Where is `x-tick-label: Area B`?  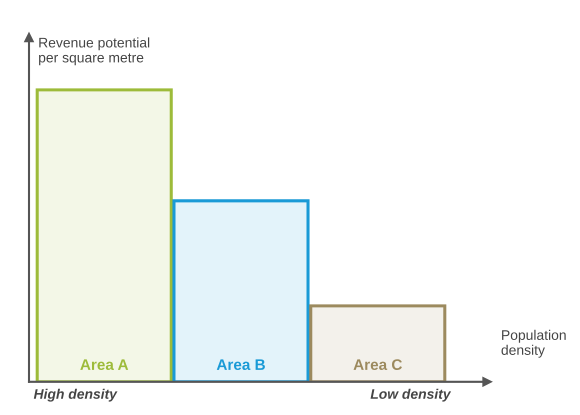 x-tick-label: Area B is located at coordinates (240, 364).